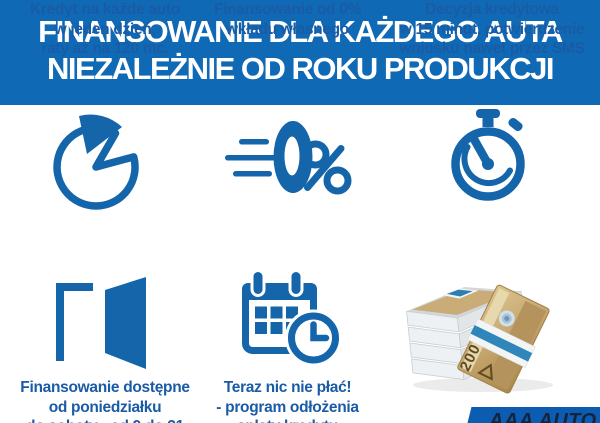 Image resolution: width=600 pixels, height=423 pixels. What do you see at coordinates (105, 387) in the screenshot?
I see `caption-line: Finansowanie dostępne` at bounding box center [105, 387].